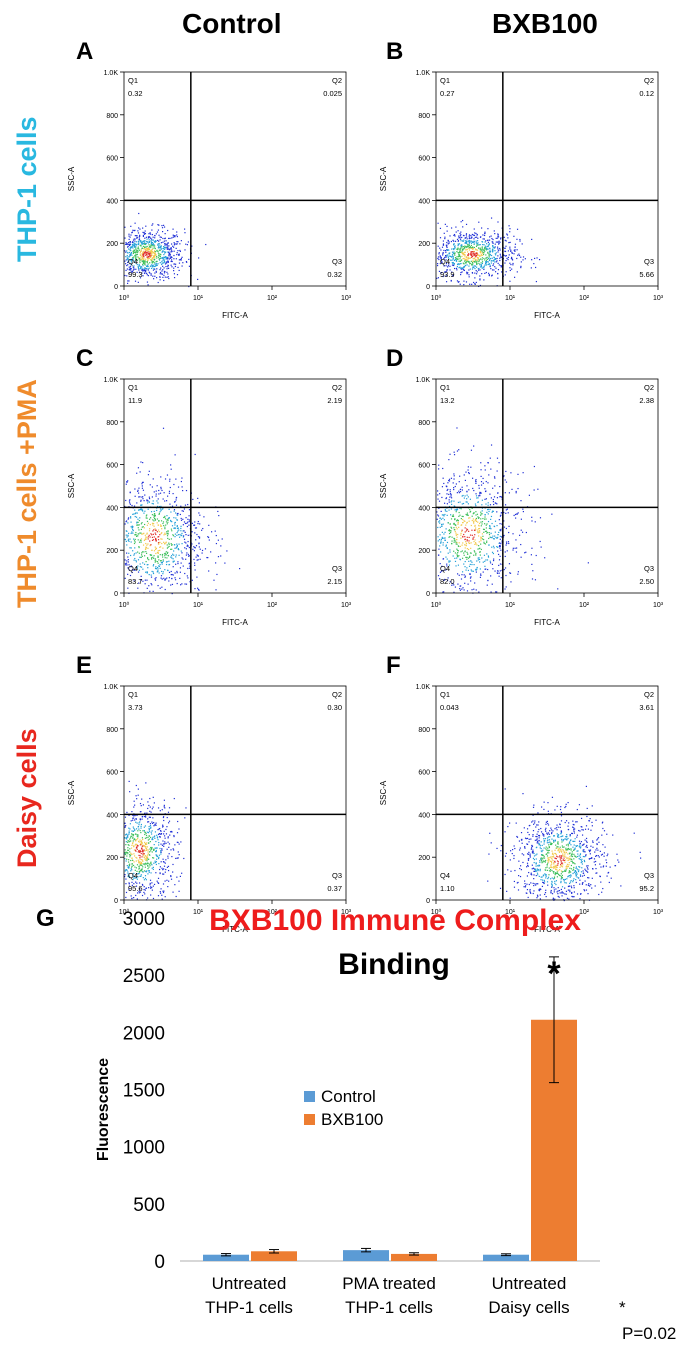  Describe the element at coordinates (112, 815) in the screenshot. I see `y-tick-label: 400` at that location.